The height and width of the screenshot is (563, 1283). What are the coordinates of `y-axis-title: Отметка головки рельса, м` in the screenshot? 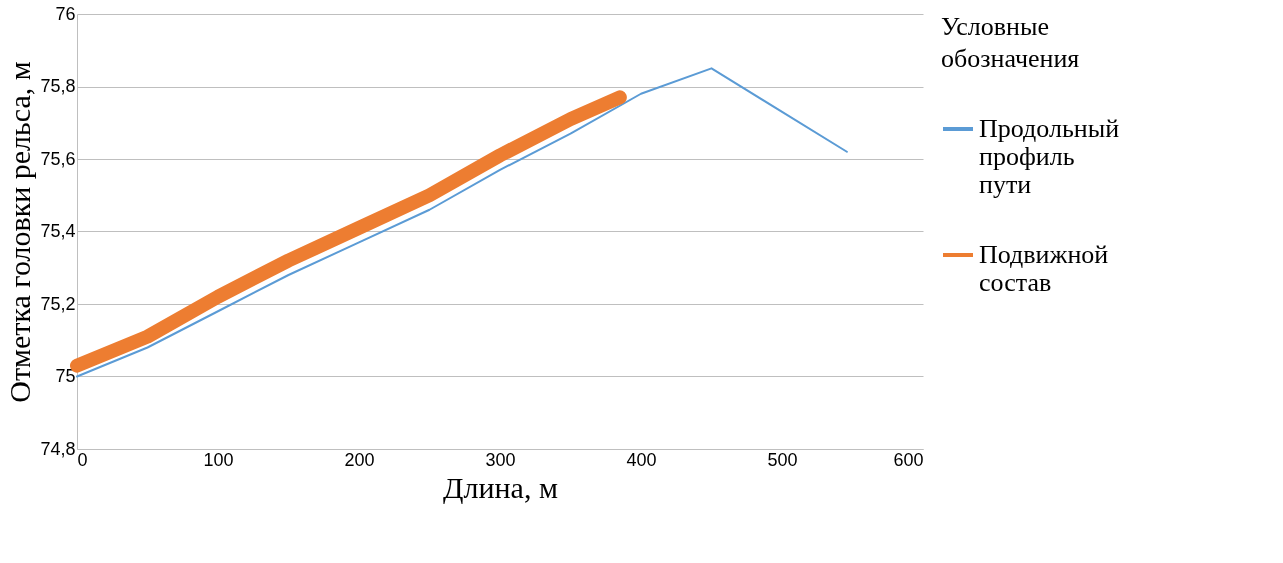 It's located at (20, 232).